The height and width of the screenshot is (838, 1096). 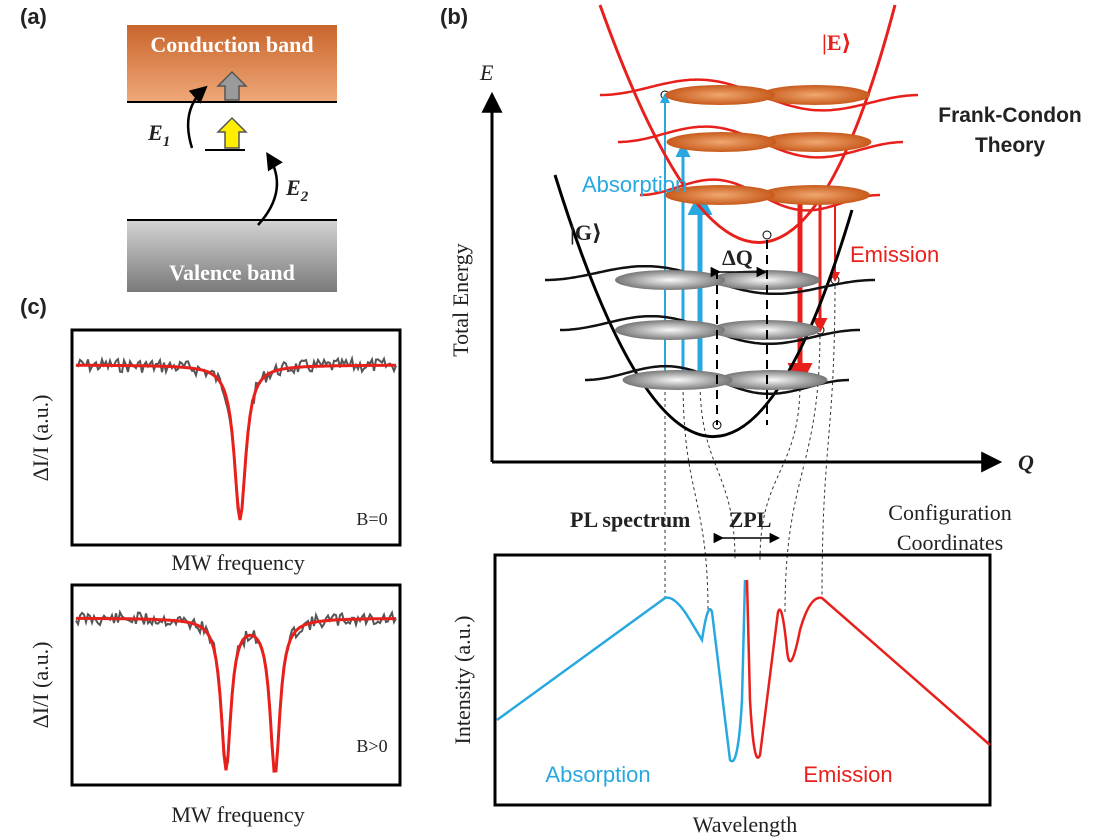 What do you see at coordinates (597, 774) in the screenshot?
I see `spectrum-label: Absorption` at bounding box center [597, 774].